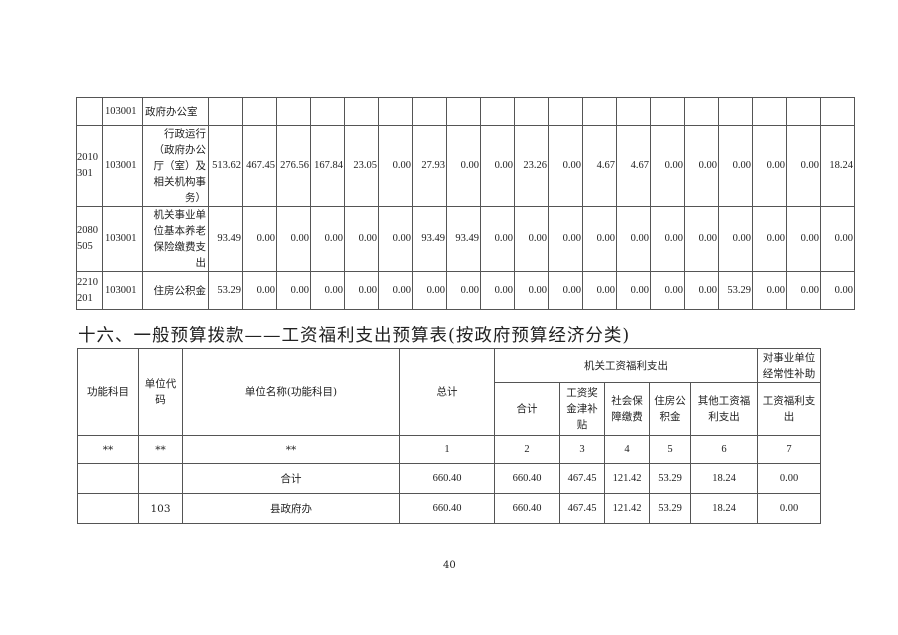 This screenshot has width=898, height=635. What do you see at coordinates (582, 508) in the screenshot?
I see `table-cell: 467.45` at bounding box center [582, 508].